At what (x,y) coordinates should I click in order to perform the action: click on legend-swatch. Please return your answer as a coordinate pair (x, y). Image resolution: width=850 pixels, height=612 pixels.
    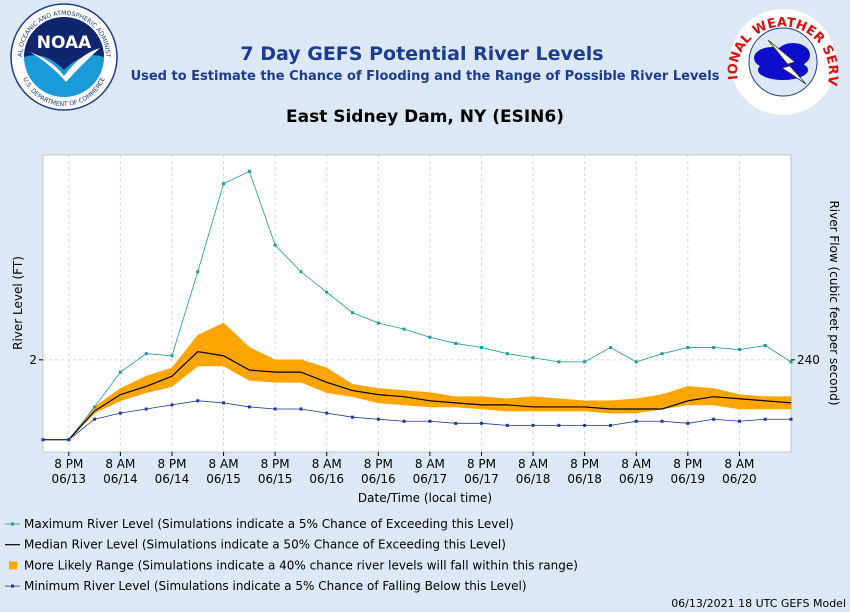
    Looking at the image, I should click on (13, 565).